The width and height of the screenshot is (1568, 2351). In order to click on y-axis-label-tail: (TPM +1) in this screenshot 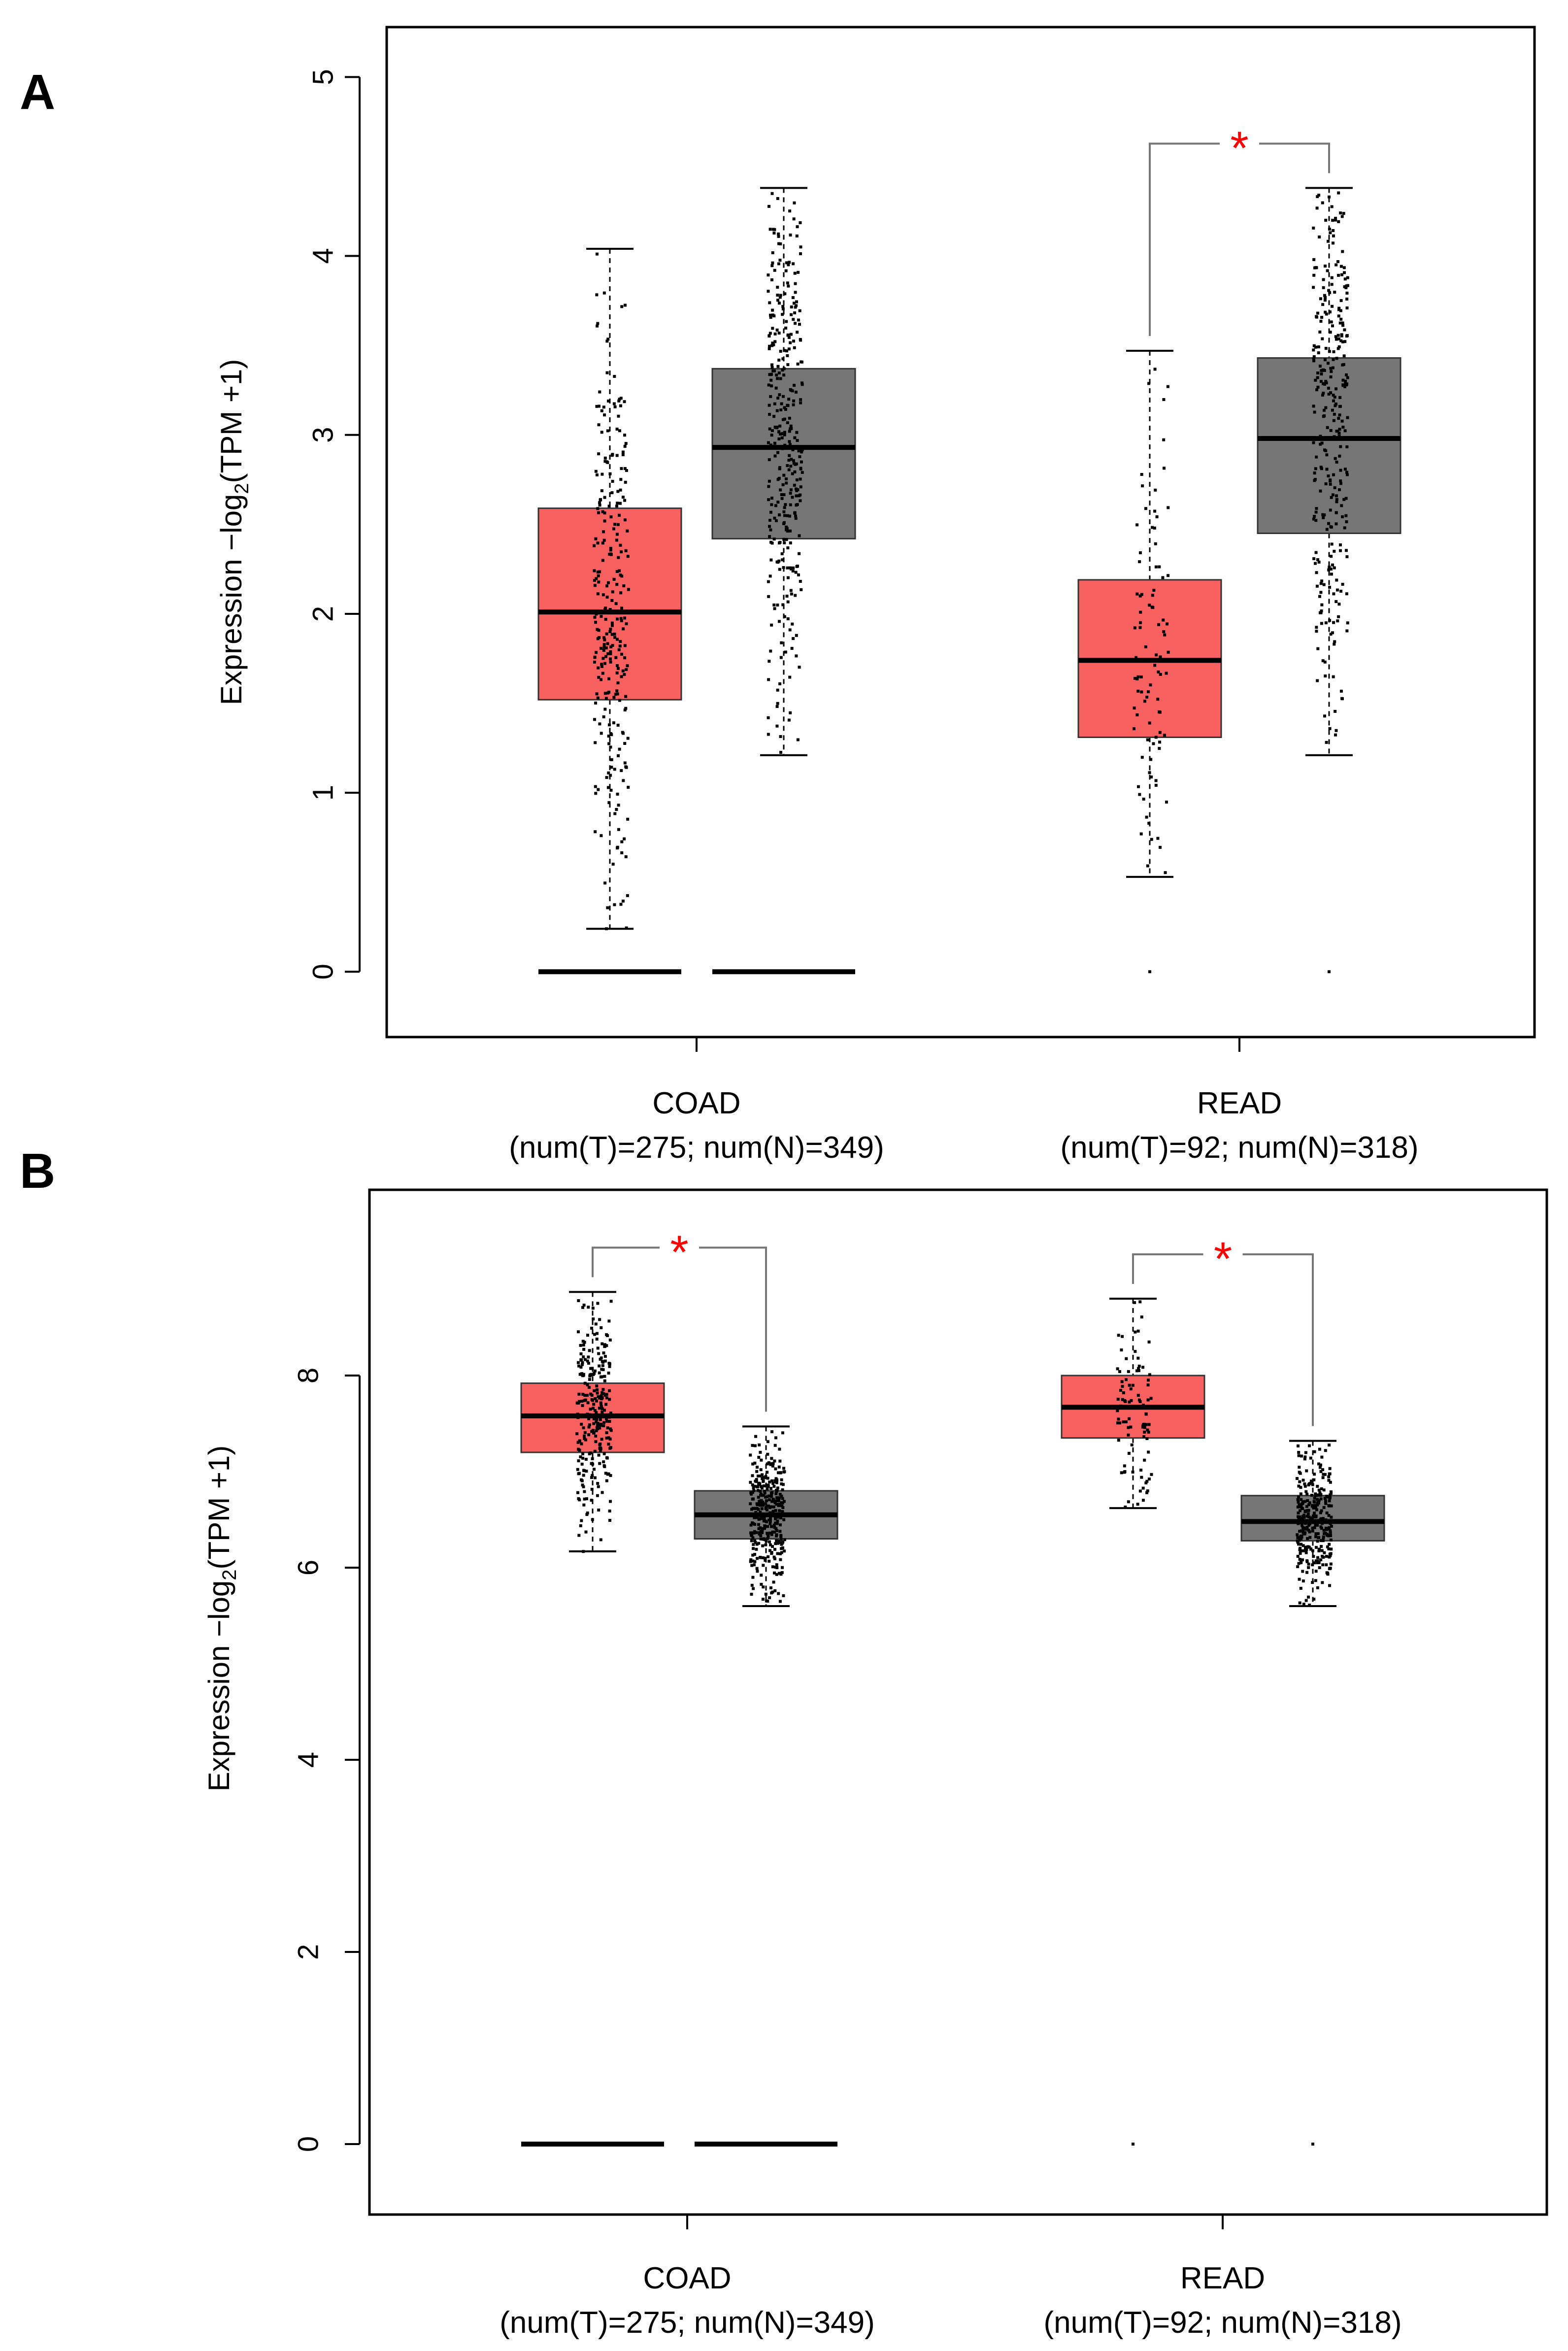, I will do `click(231, 421)`.